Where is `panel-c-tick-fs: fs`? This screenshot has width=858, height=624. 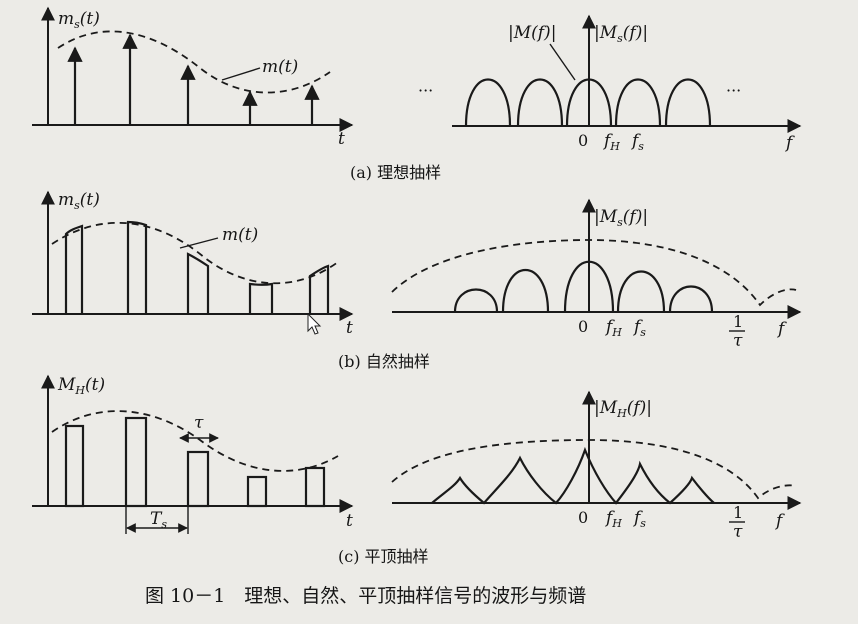
panel-c-tick-fs: fs is located at coordinates (639, 519).